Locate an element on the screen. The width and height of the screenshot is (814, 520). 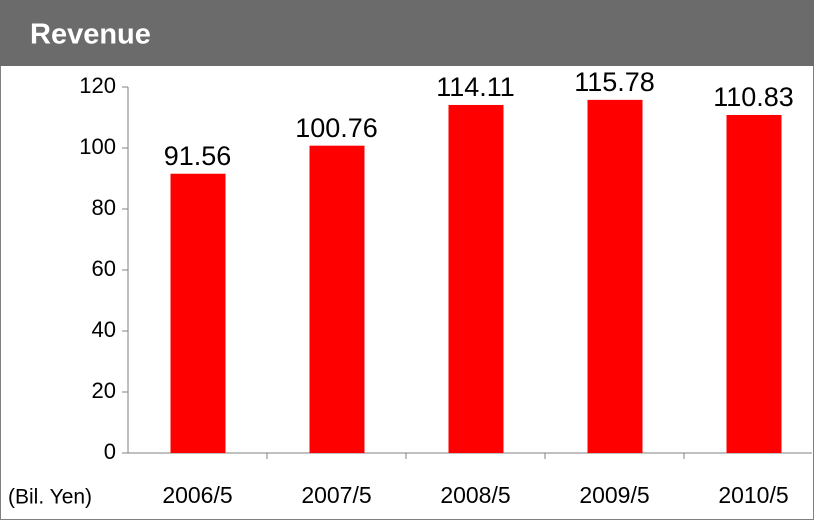
y-tick-label: 40 is located at coordinates (104, 329).